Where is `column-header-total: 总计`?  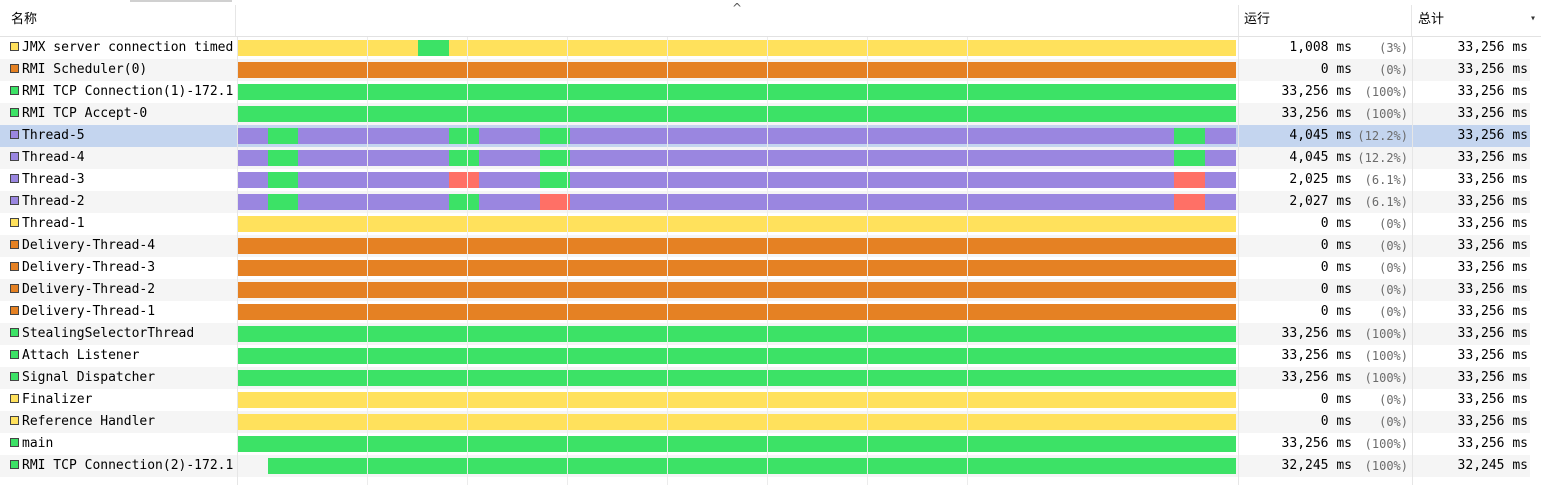 column-header-total: 总计 is located at coordinates (1431, 19).